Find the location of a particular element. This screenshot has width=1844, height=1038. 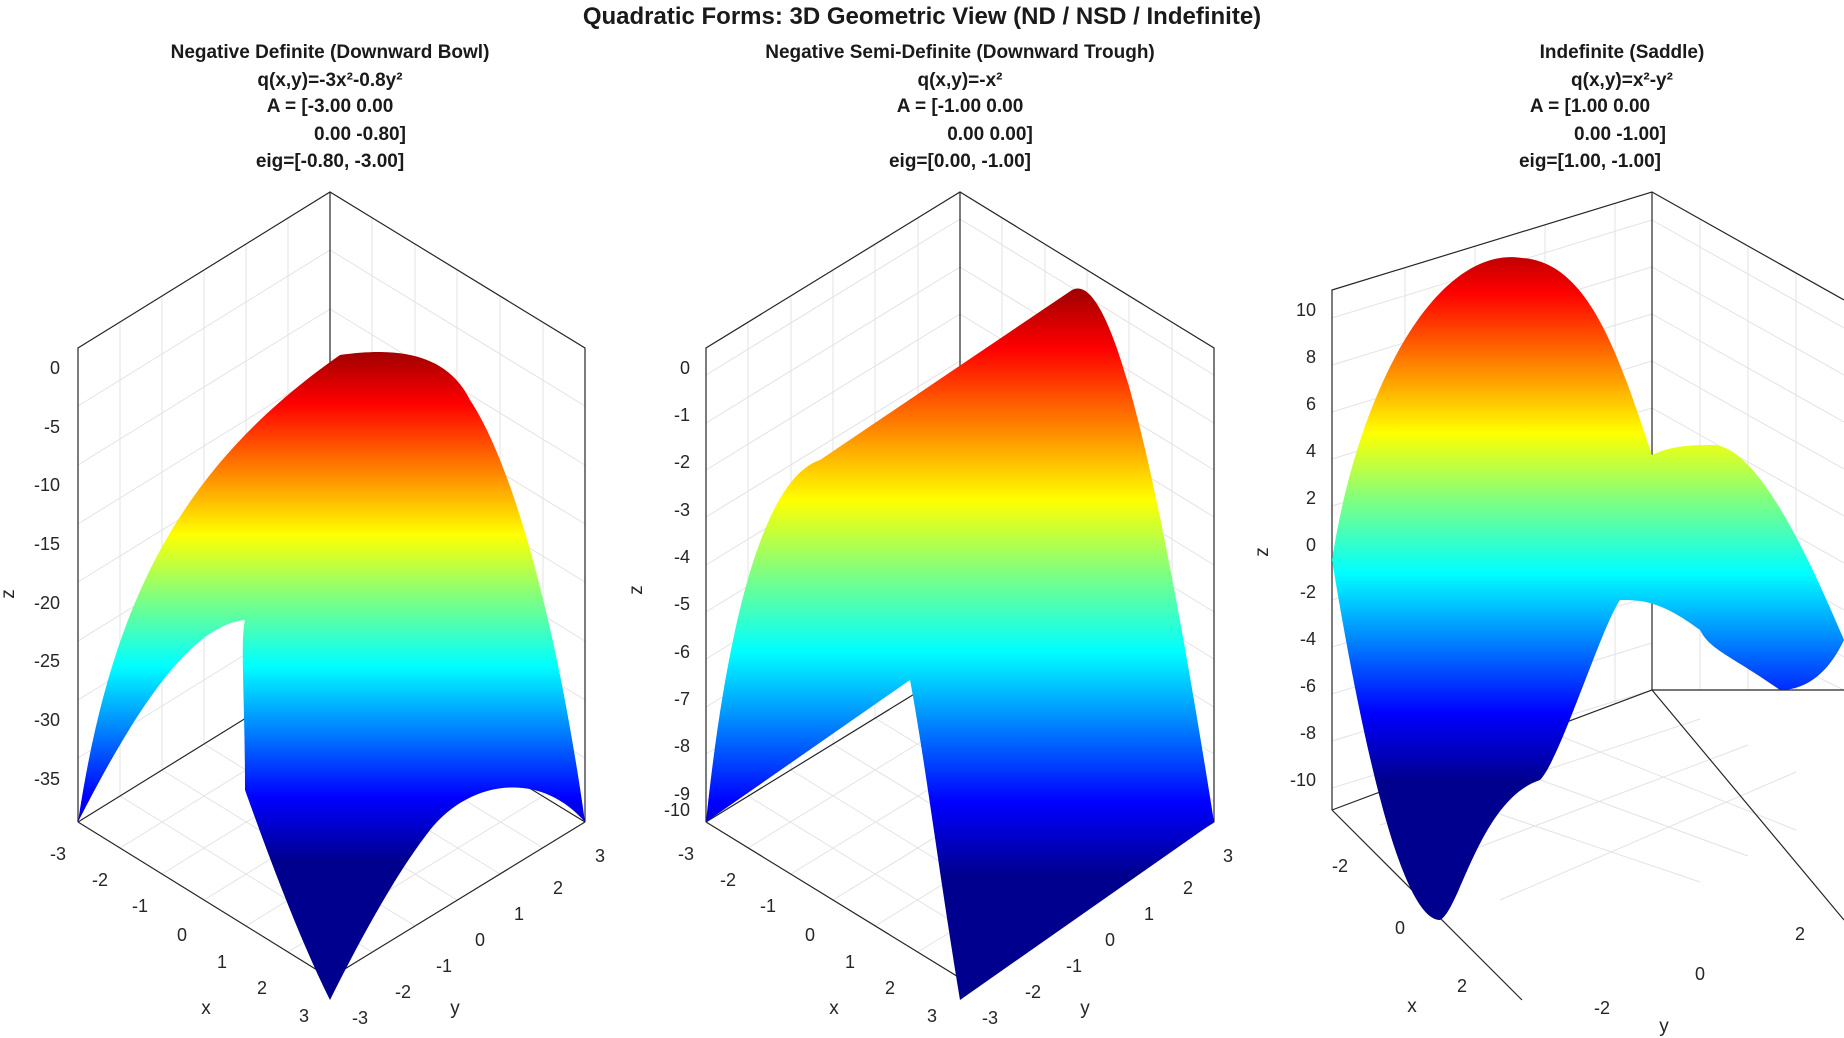

z-ticks: 0 -1 -2 -3 -4 -5 -6 -7 -8 -9 -10 is located at coordinates (677, 589).